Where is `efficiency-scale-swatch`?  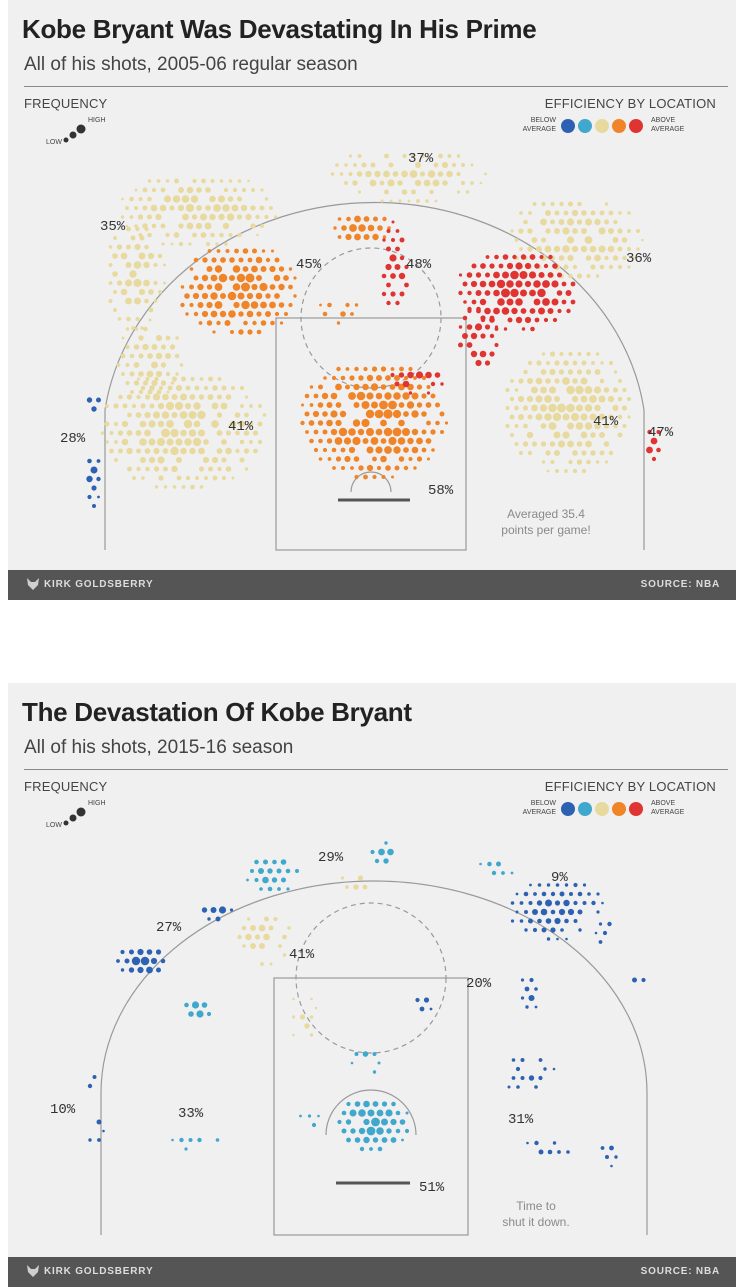 efficiency-scale-swatch is located at coordinates (585, 126).